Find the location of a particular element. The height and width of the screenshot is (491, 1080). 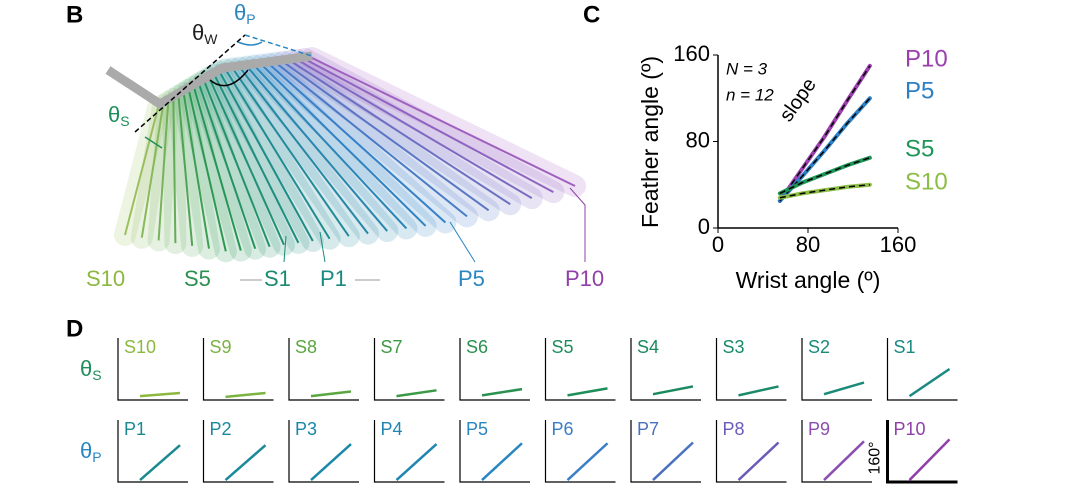

y-axis-label: Feather angle (º) is located at coordinates (650, 142).